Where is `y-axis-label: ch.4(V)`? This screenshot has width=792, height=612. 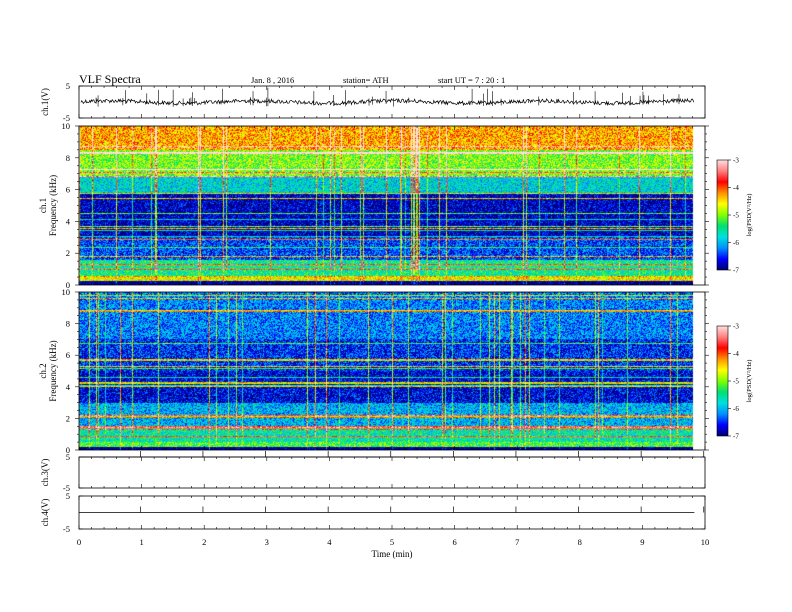 y-axis-label: ch.4(V) is located at coordinates (45, 513).